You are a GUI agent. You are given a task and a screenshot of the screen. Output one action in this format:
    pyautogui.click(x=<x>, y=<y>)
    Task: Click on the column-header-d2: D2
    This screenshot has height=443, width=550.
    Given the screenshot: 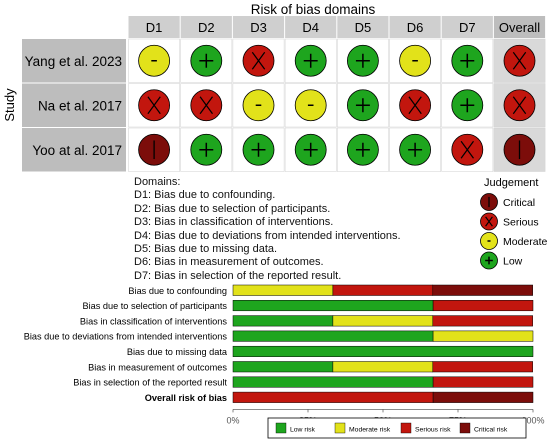 What is the action you would take?
    pyautogui.click(x=206, y=27)
    